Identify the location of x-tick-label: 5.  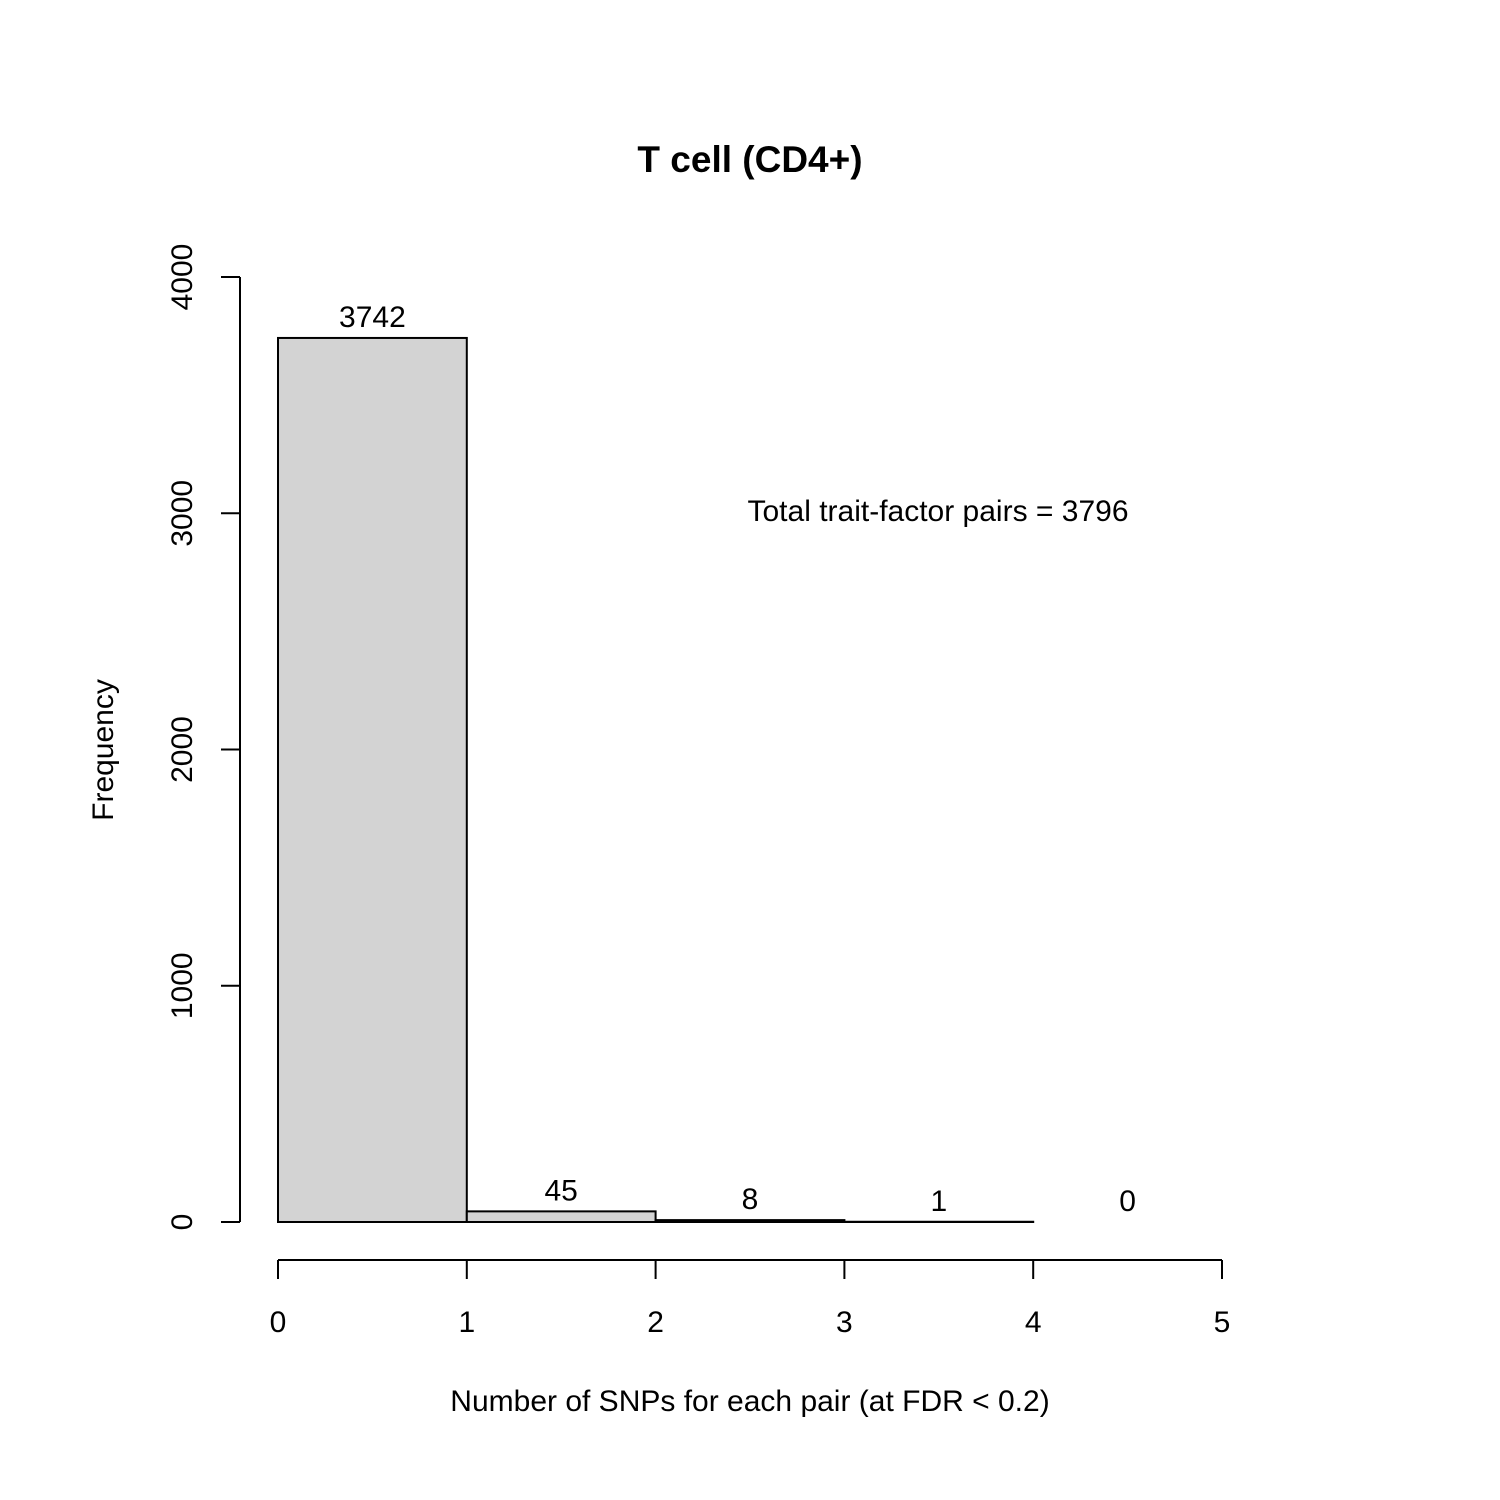
(1222, 1322).